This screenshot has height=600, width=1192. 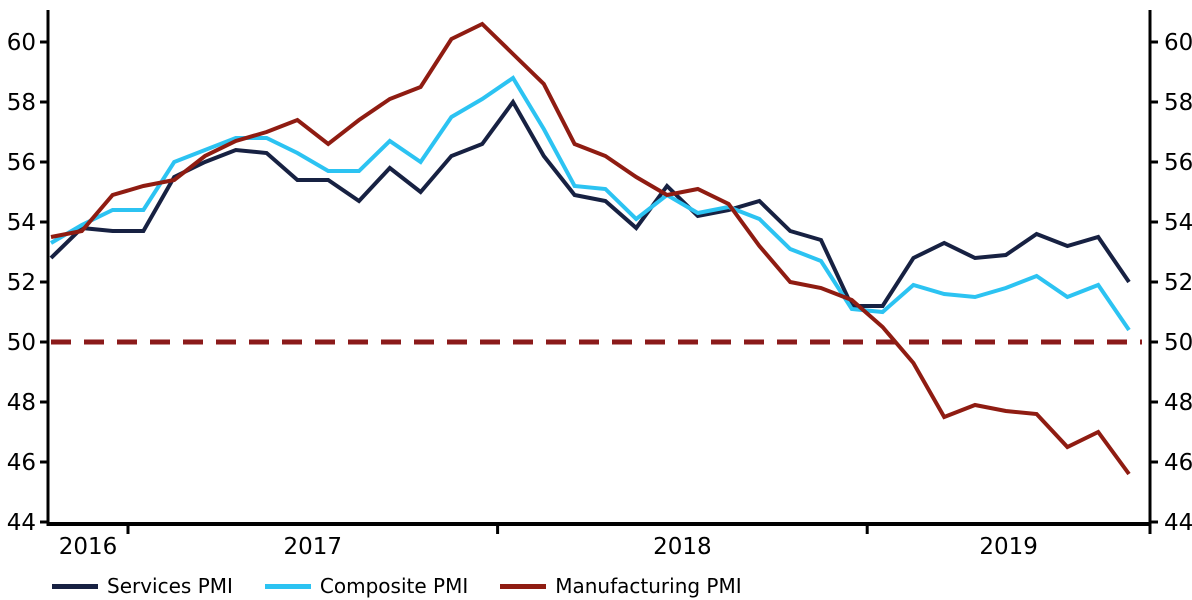 I want to click on left-axis-label: 54, so click(x=21, y=223).